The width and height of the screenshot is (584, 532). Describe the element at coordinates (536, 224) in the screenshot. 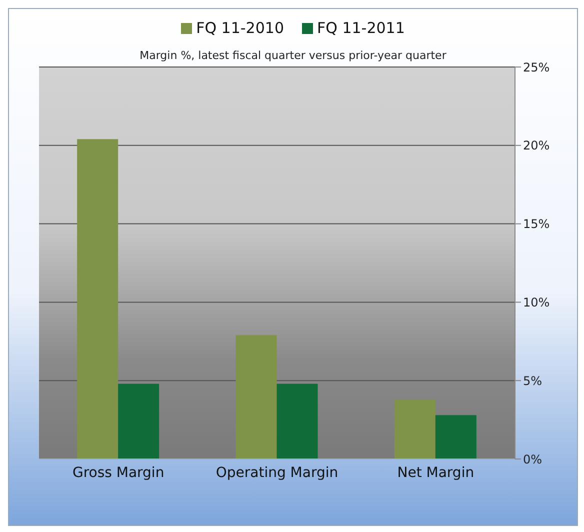

I see `y-tick-label: 15%` at that location.